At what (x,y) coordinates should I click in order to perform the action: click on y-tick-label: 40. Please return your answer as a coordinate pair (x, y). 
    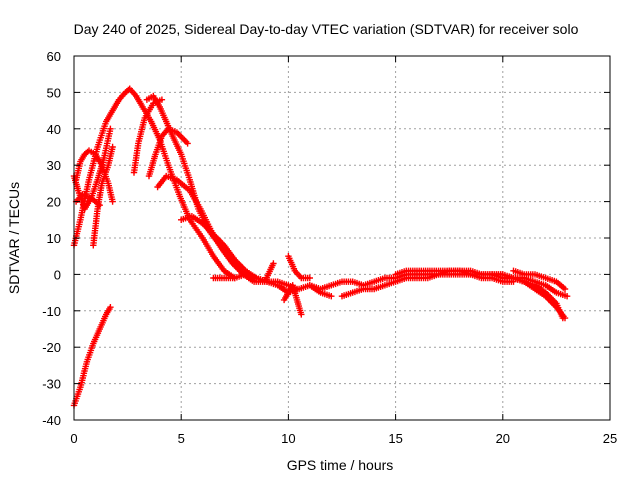
    Looking at the image, I should click on (54, 129).